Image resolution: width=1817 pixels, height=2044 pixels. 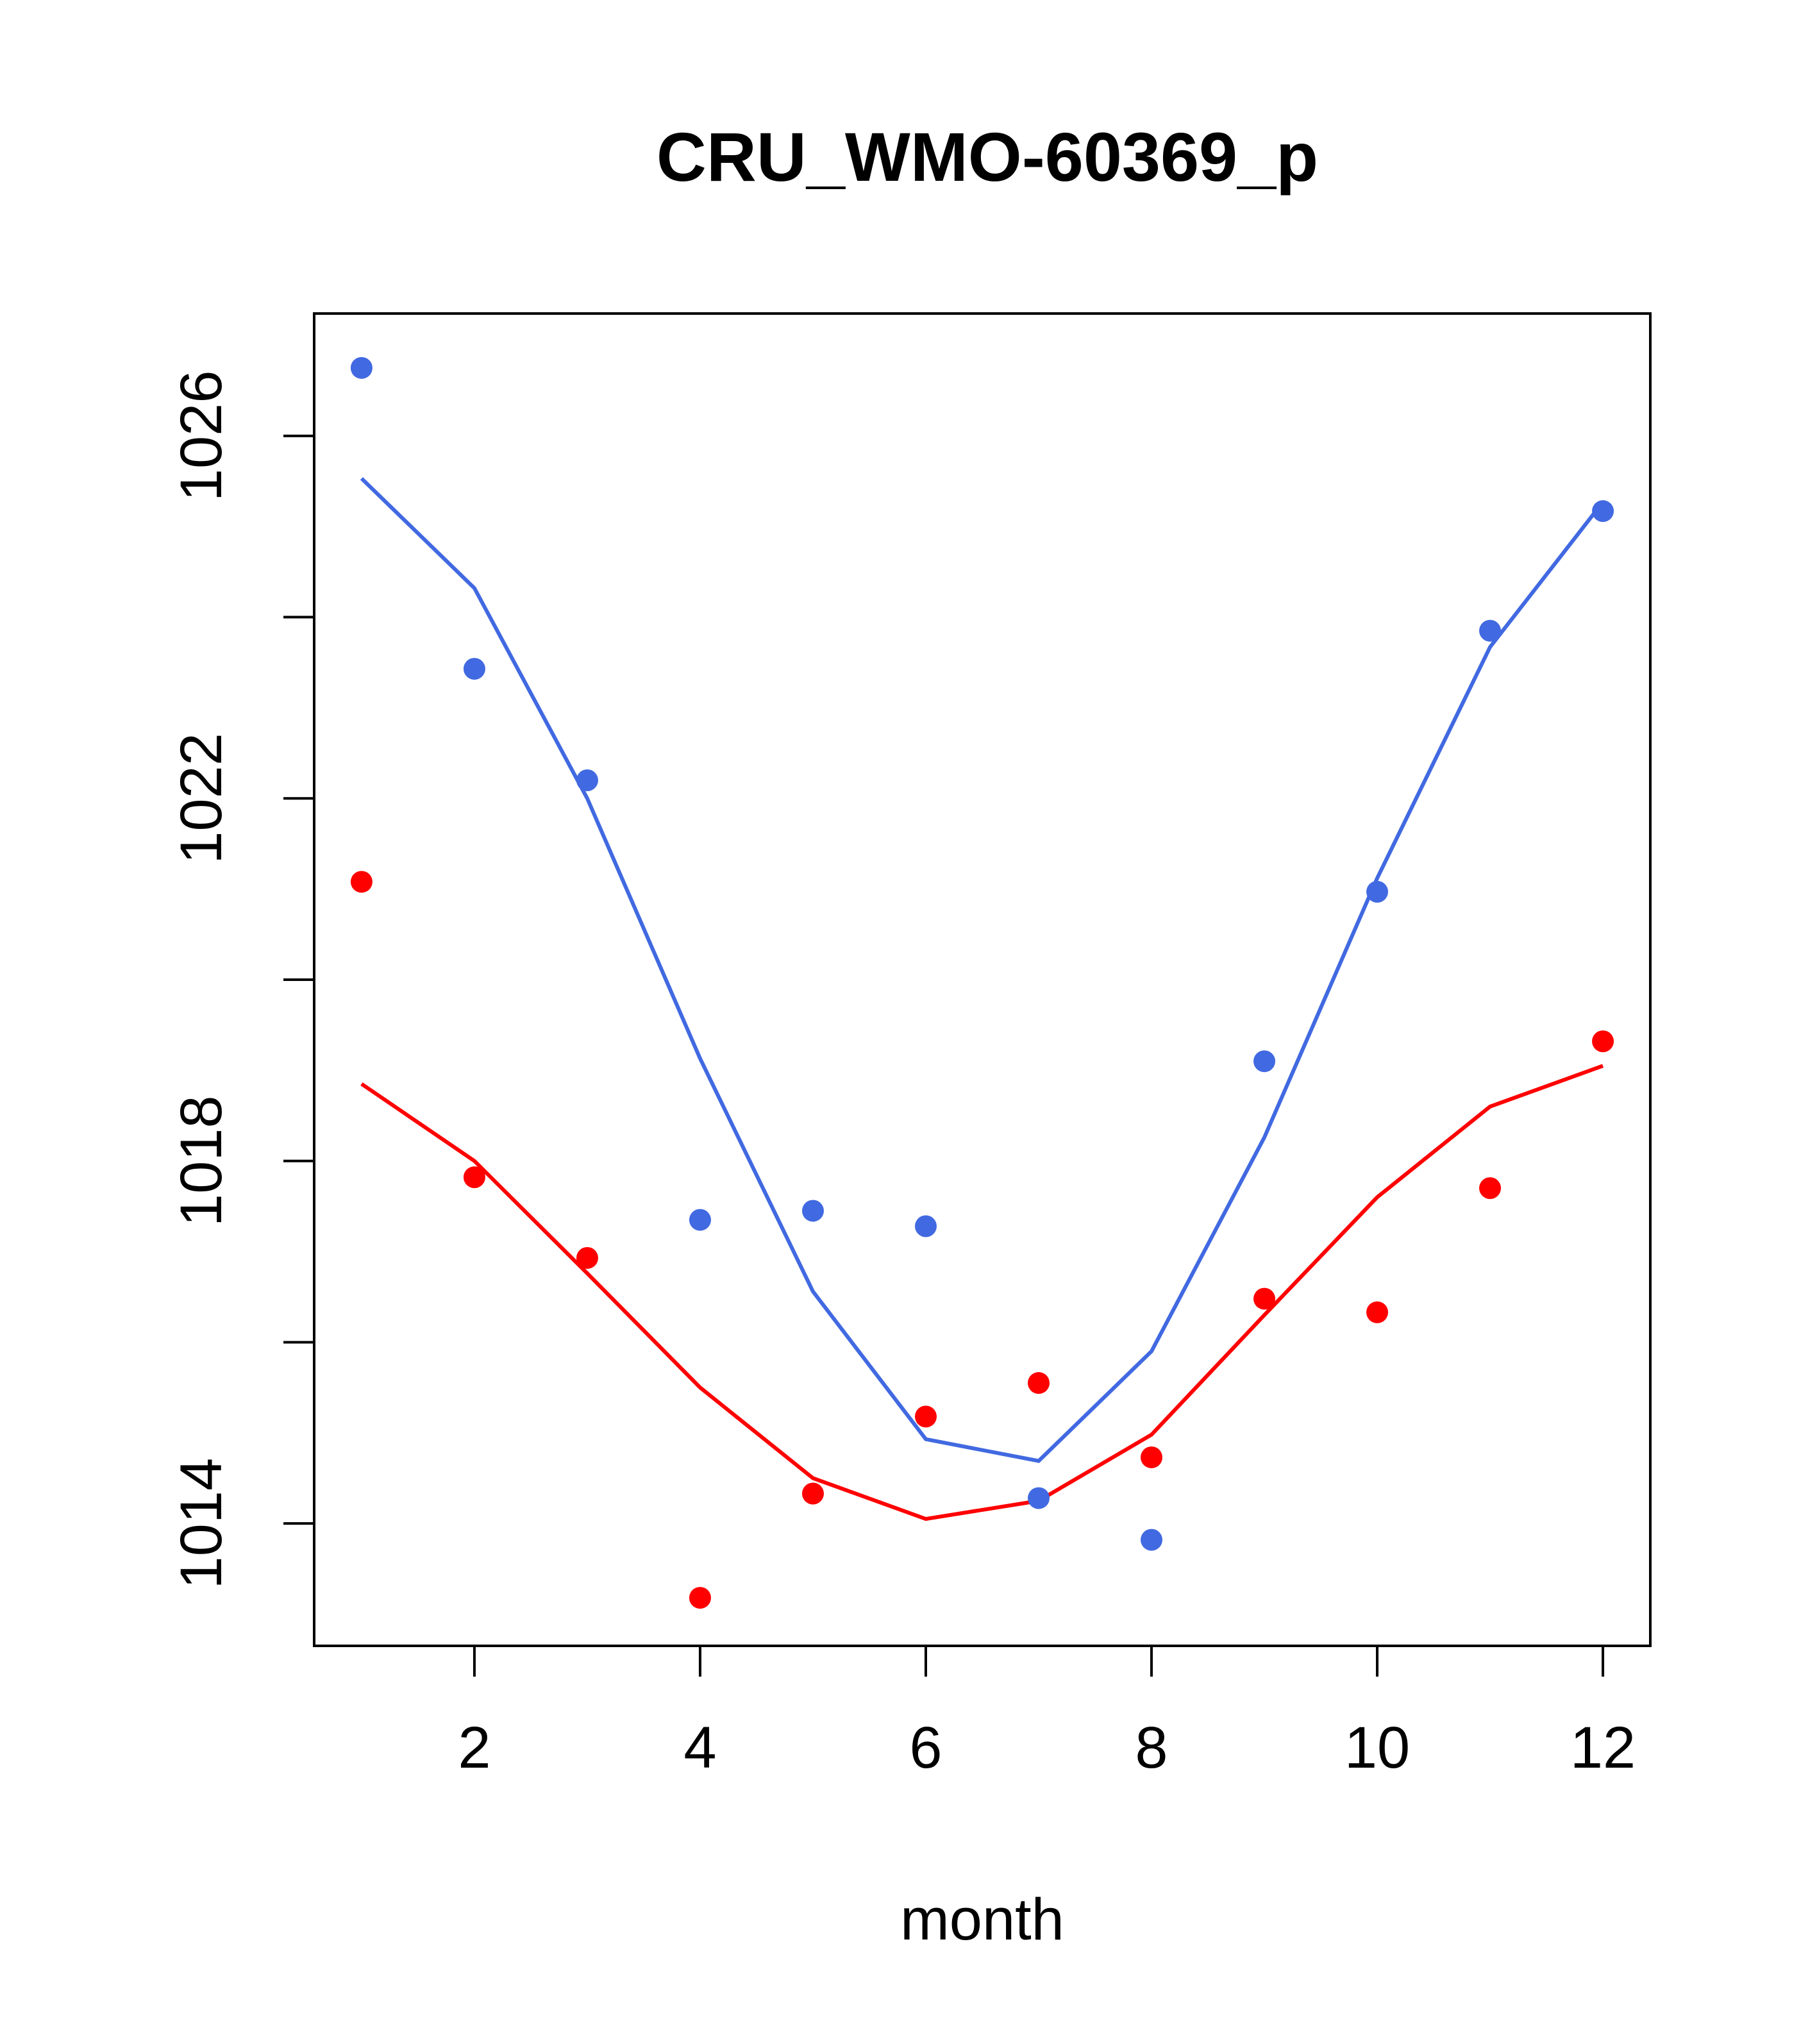 I want to click on x-tick-label: 6, so click(x=926, y=1747).